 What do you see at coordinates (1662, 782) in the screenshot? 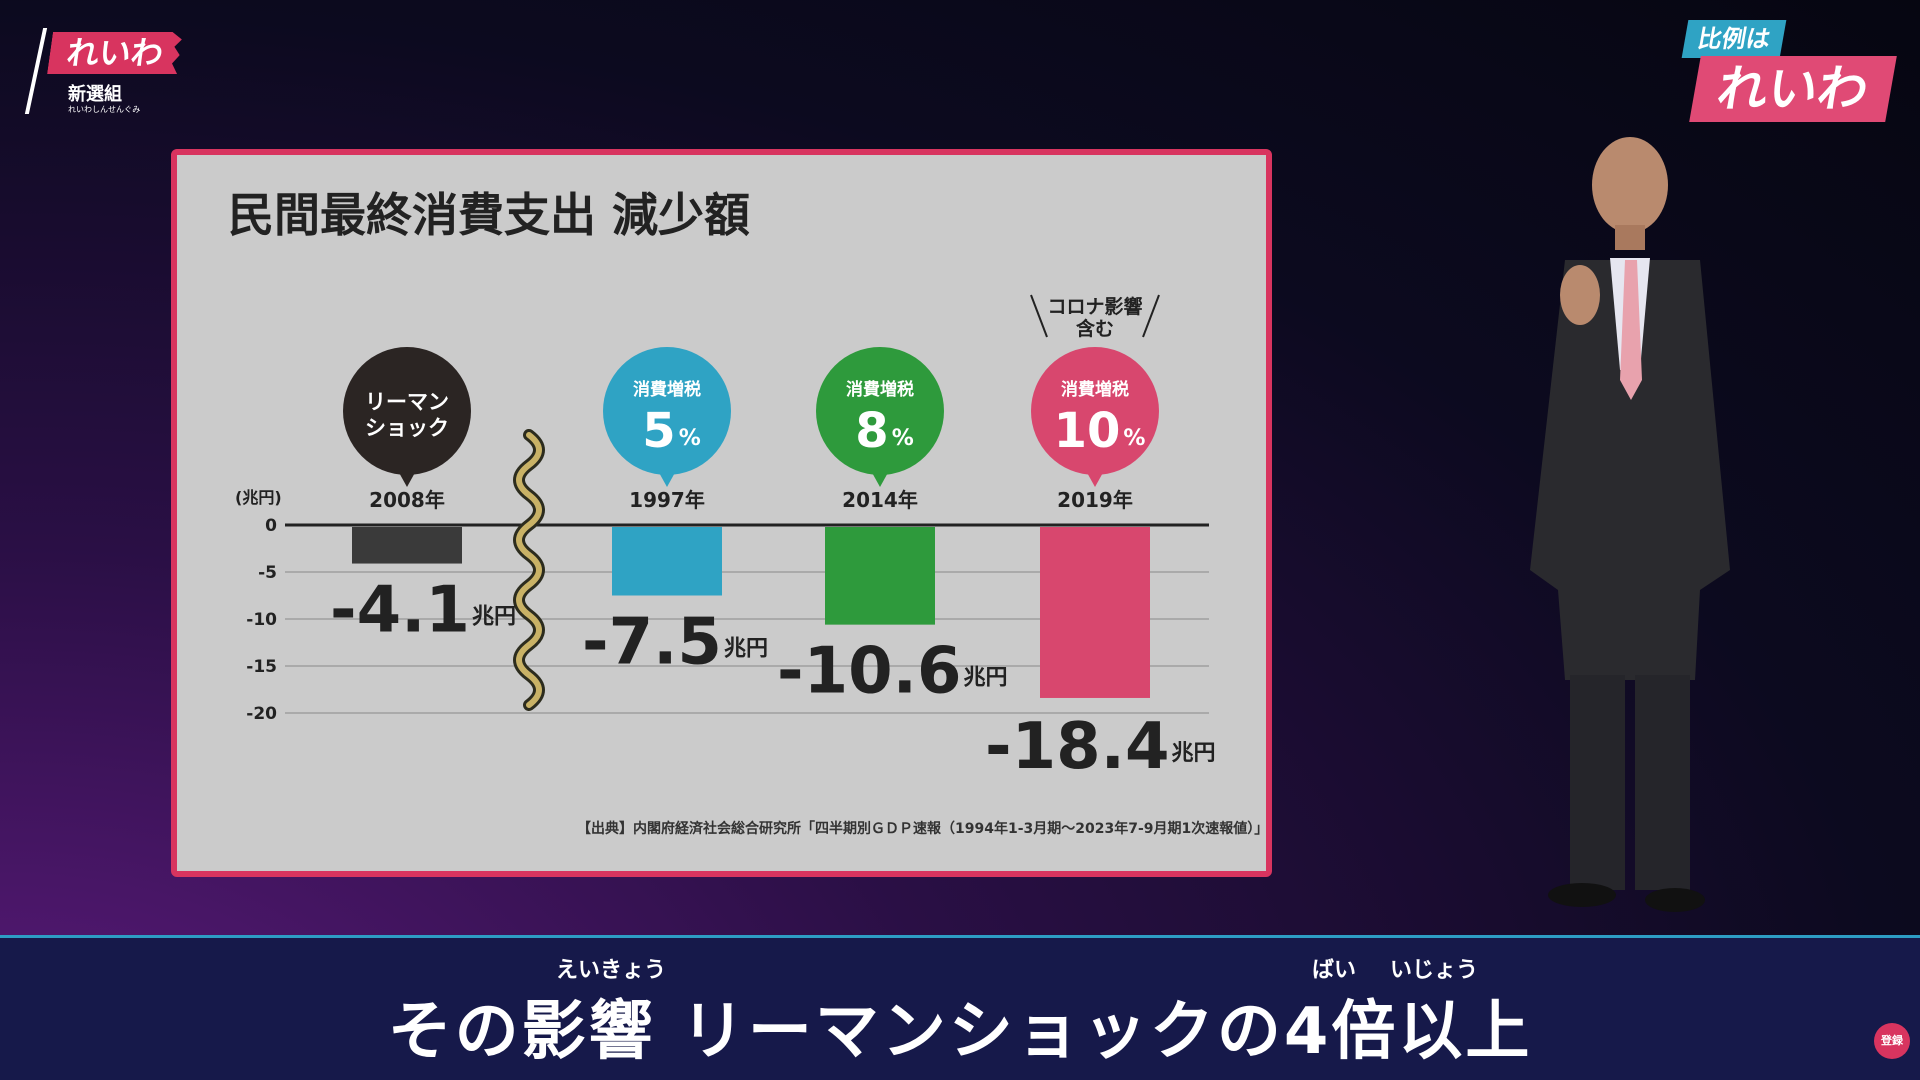
I see `presenter-leg-right` at bounding box center [1662, 782].